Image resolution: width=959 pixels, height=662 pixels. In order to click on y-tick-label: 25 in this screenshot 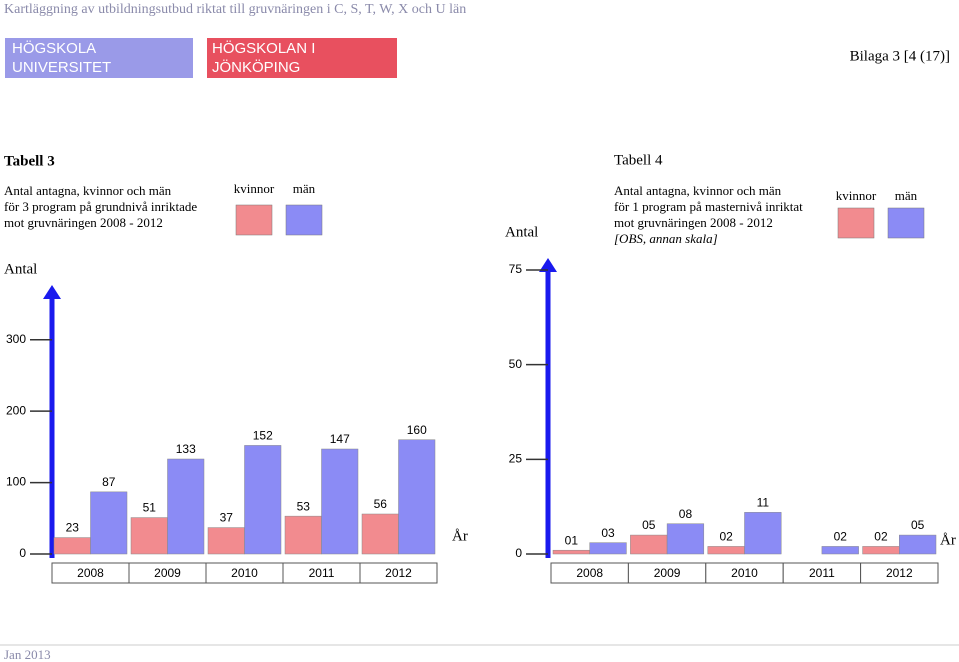, I will do `click(516, 459)`.